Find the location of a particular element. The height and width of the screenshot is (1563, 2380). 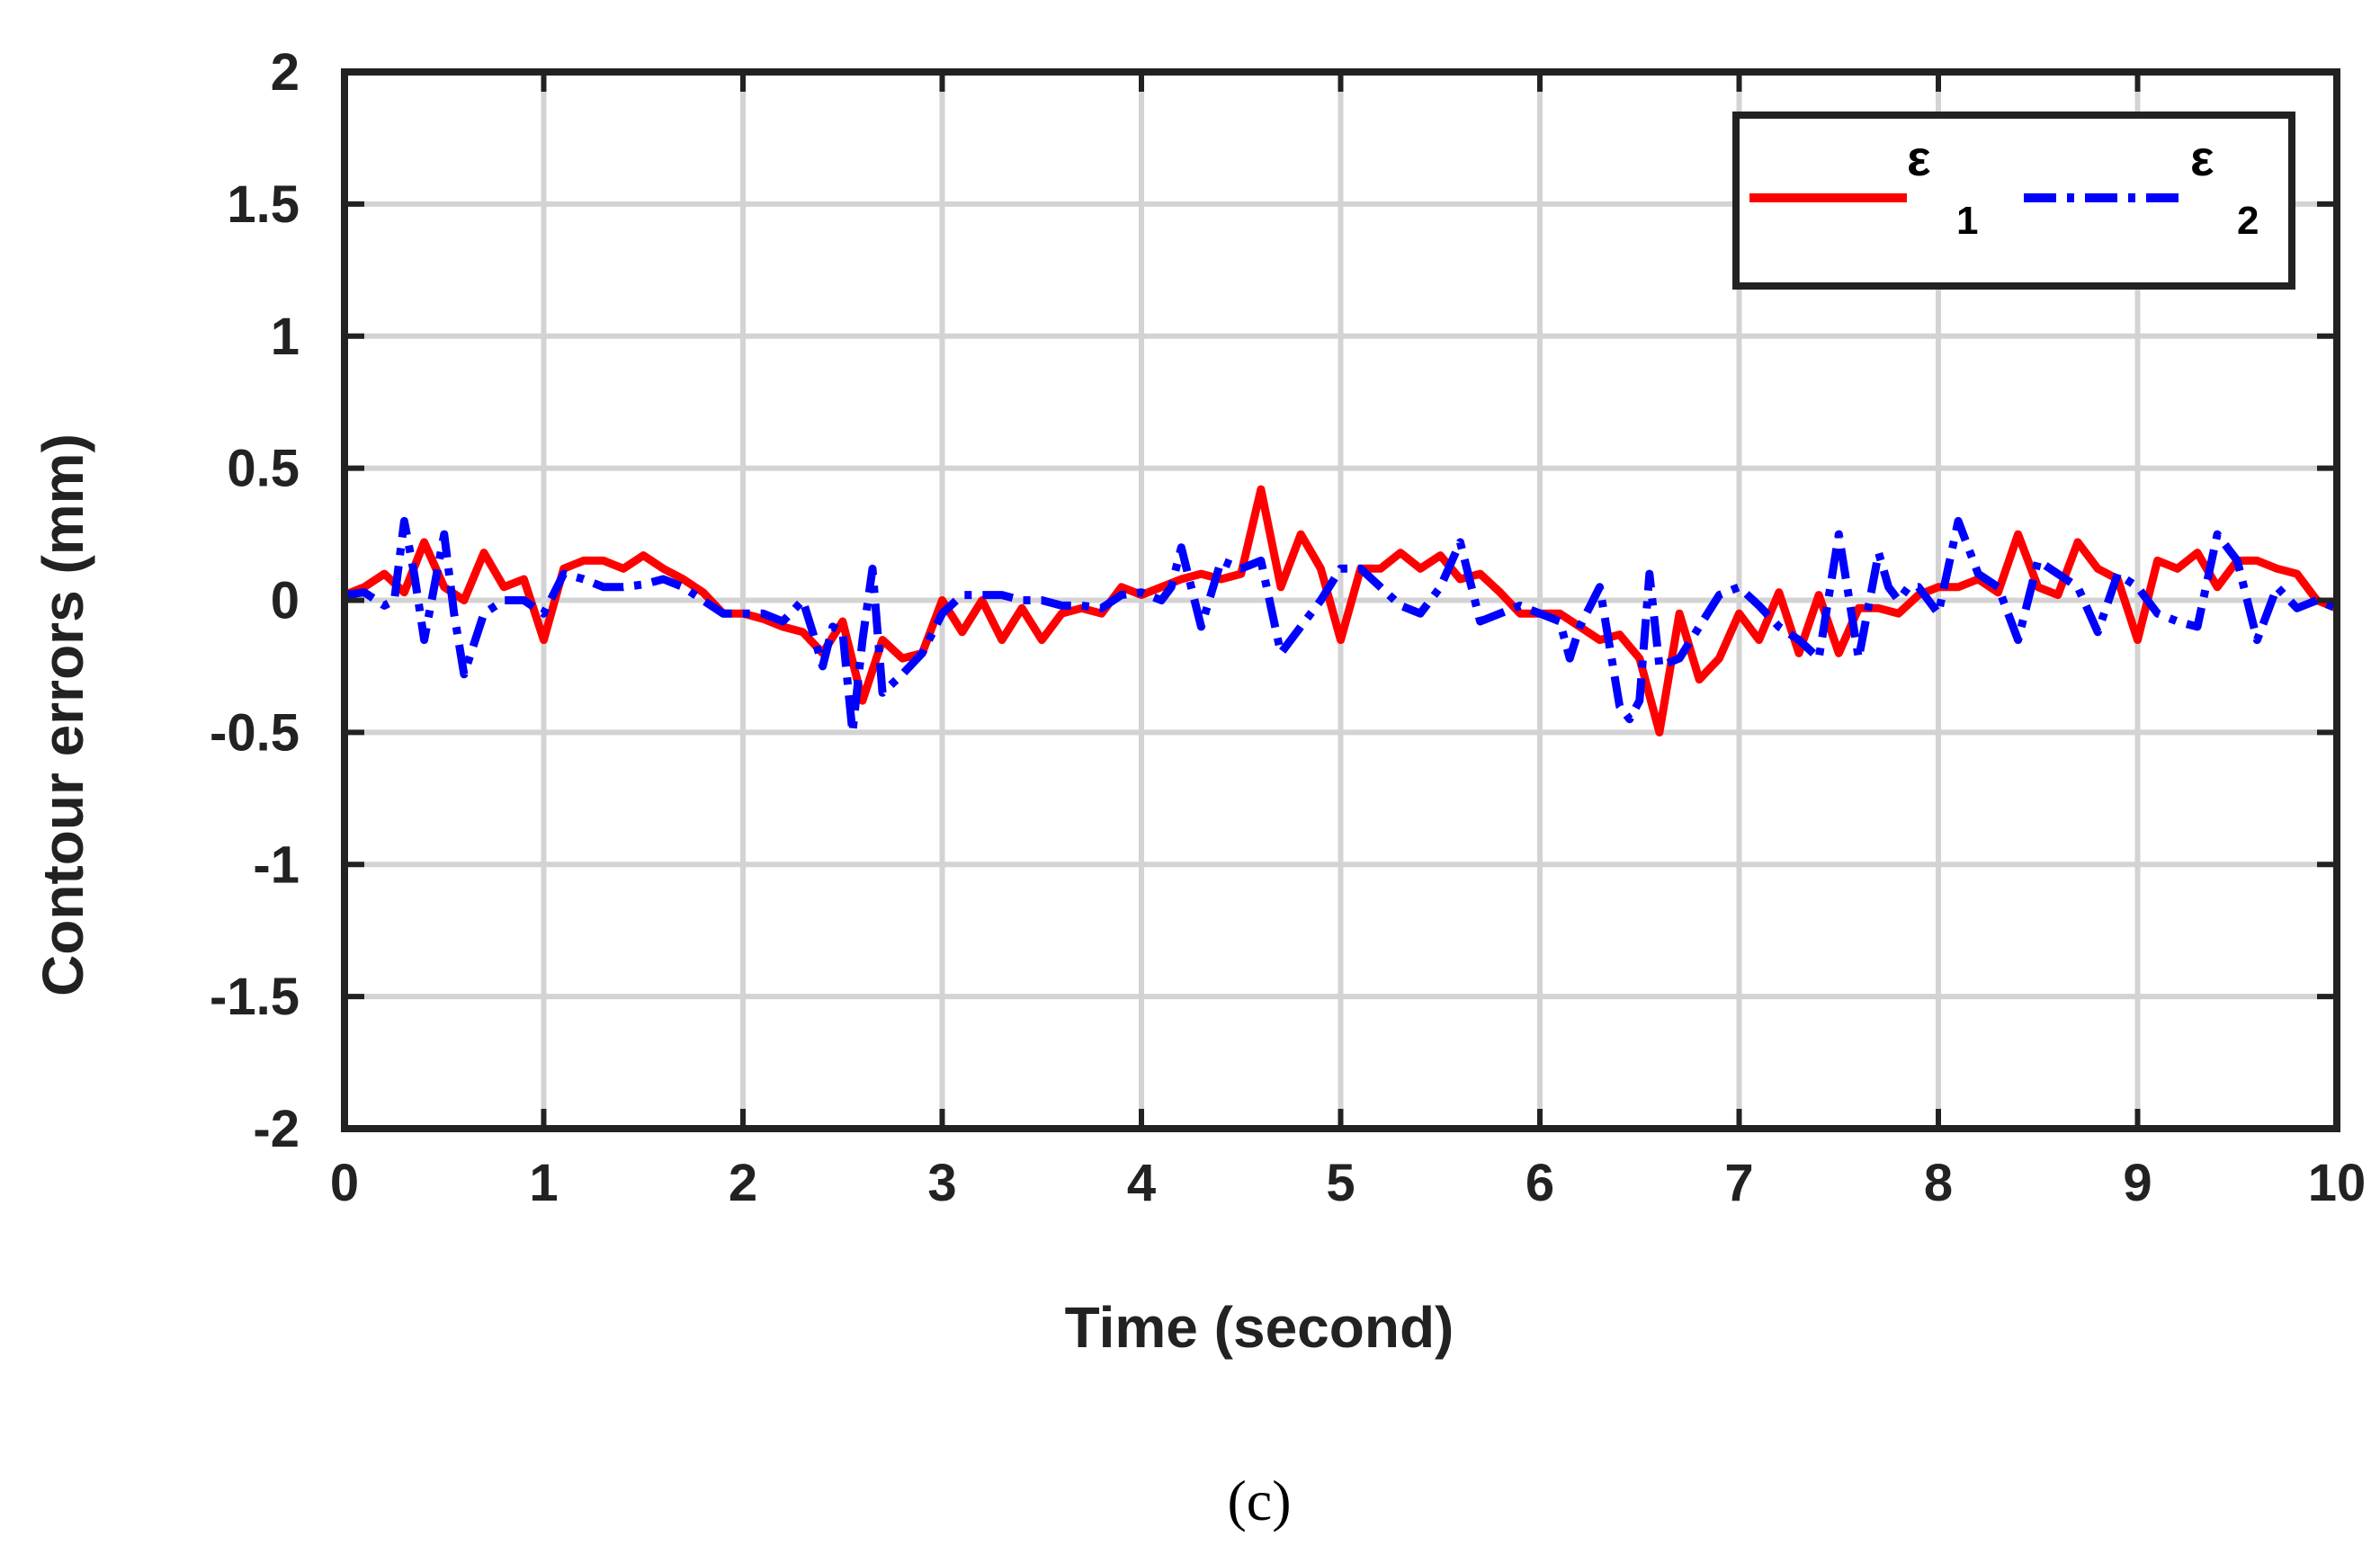

y-axis-title: Contour errors (mm) is located at coordinates (63, 714).